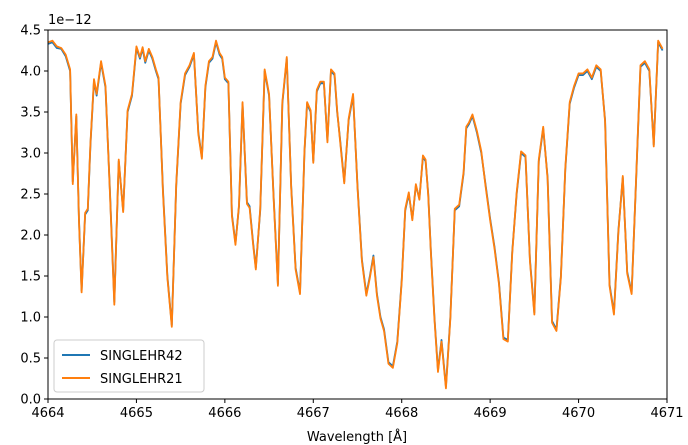 This screenshot has height=445, width=688. I want to click on x-tick-label: 4670, so click(578, 413).